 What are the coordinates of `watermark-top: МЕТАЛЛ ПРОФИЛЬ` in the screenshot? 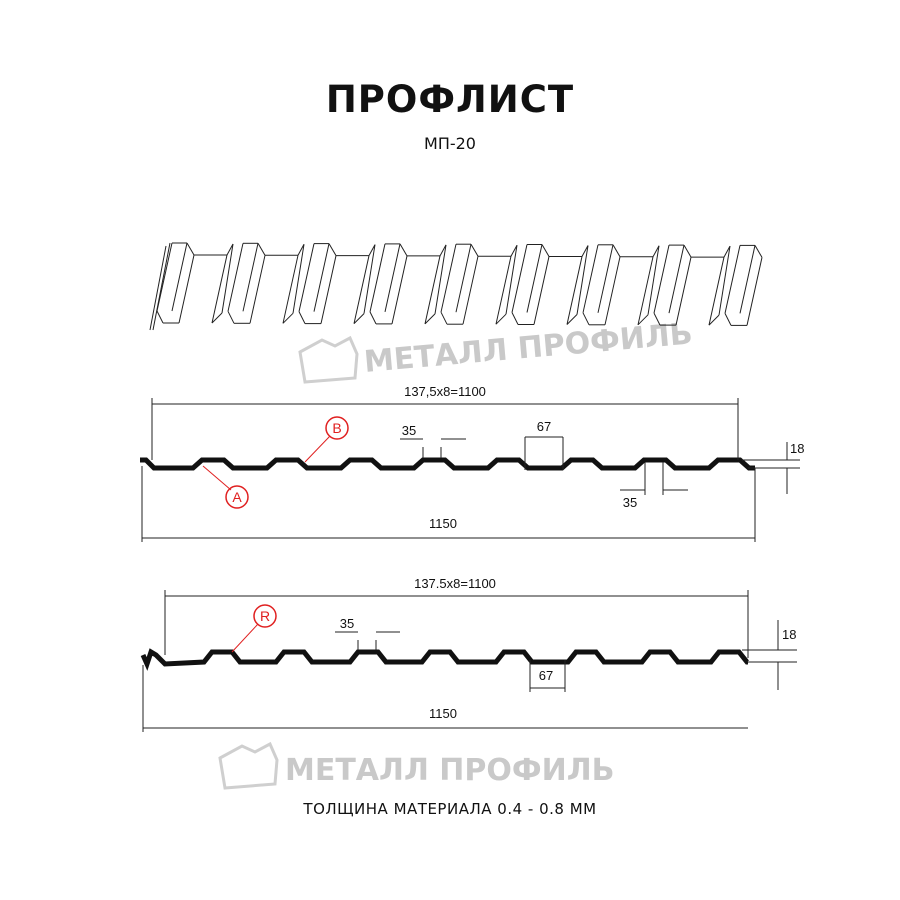 It's located at (496, 350).